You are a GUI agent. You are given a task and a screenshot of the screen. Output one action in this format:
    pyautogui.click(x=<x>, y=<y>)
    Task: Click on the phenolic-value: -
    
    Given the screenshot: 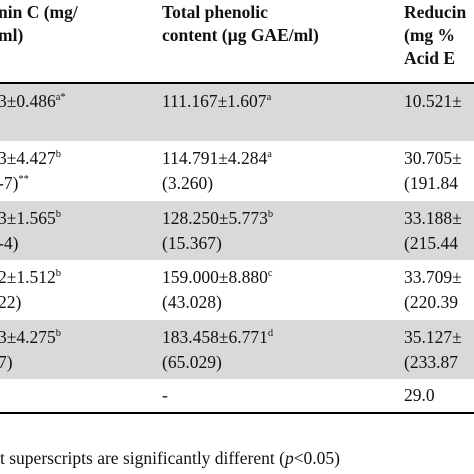 What is the action you would take?
    pyautogui.click(x=165, y=395)
    